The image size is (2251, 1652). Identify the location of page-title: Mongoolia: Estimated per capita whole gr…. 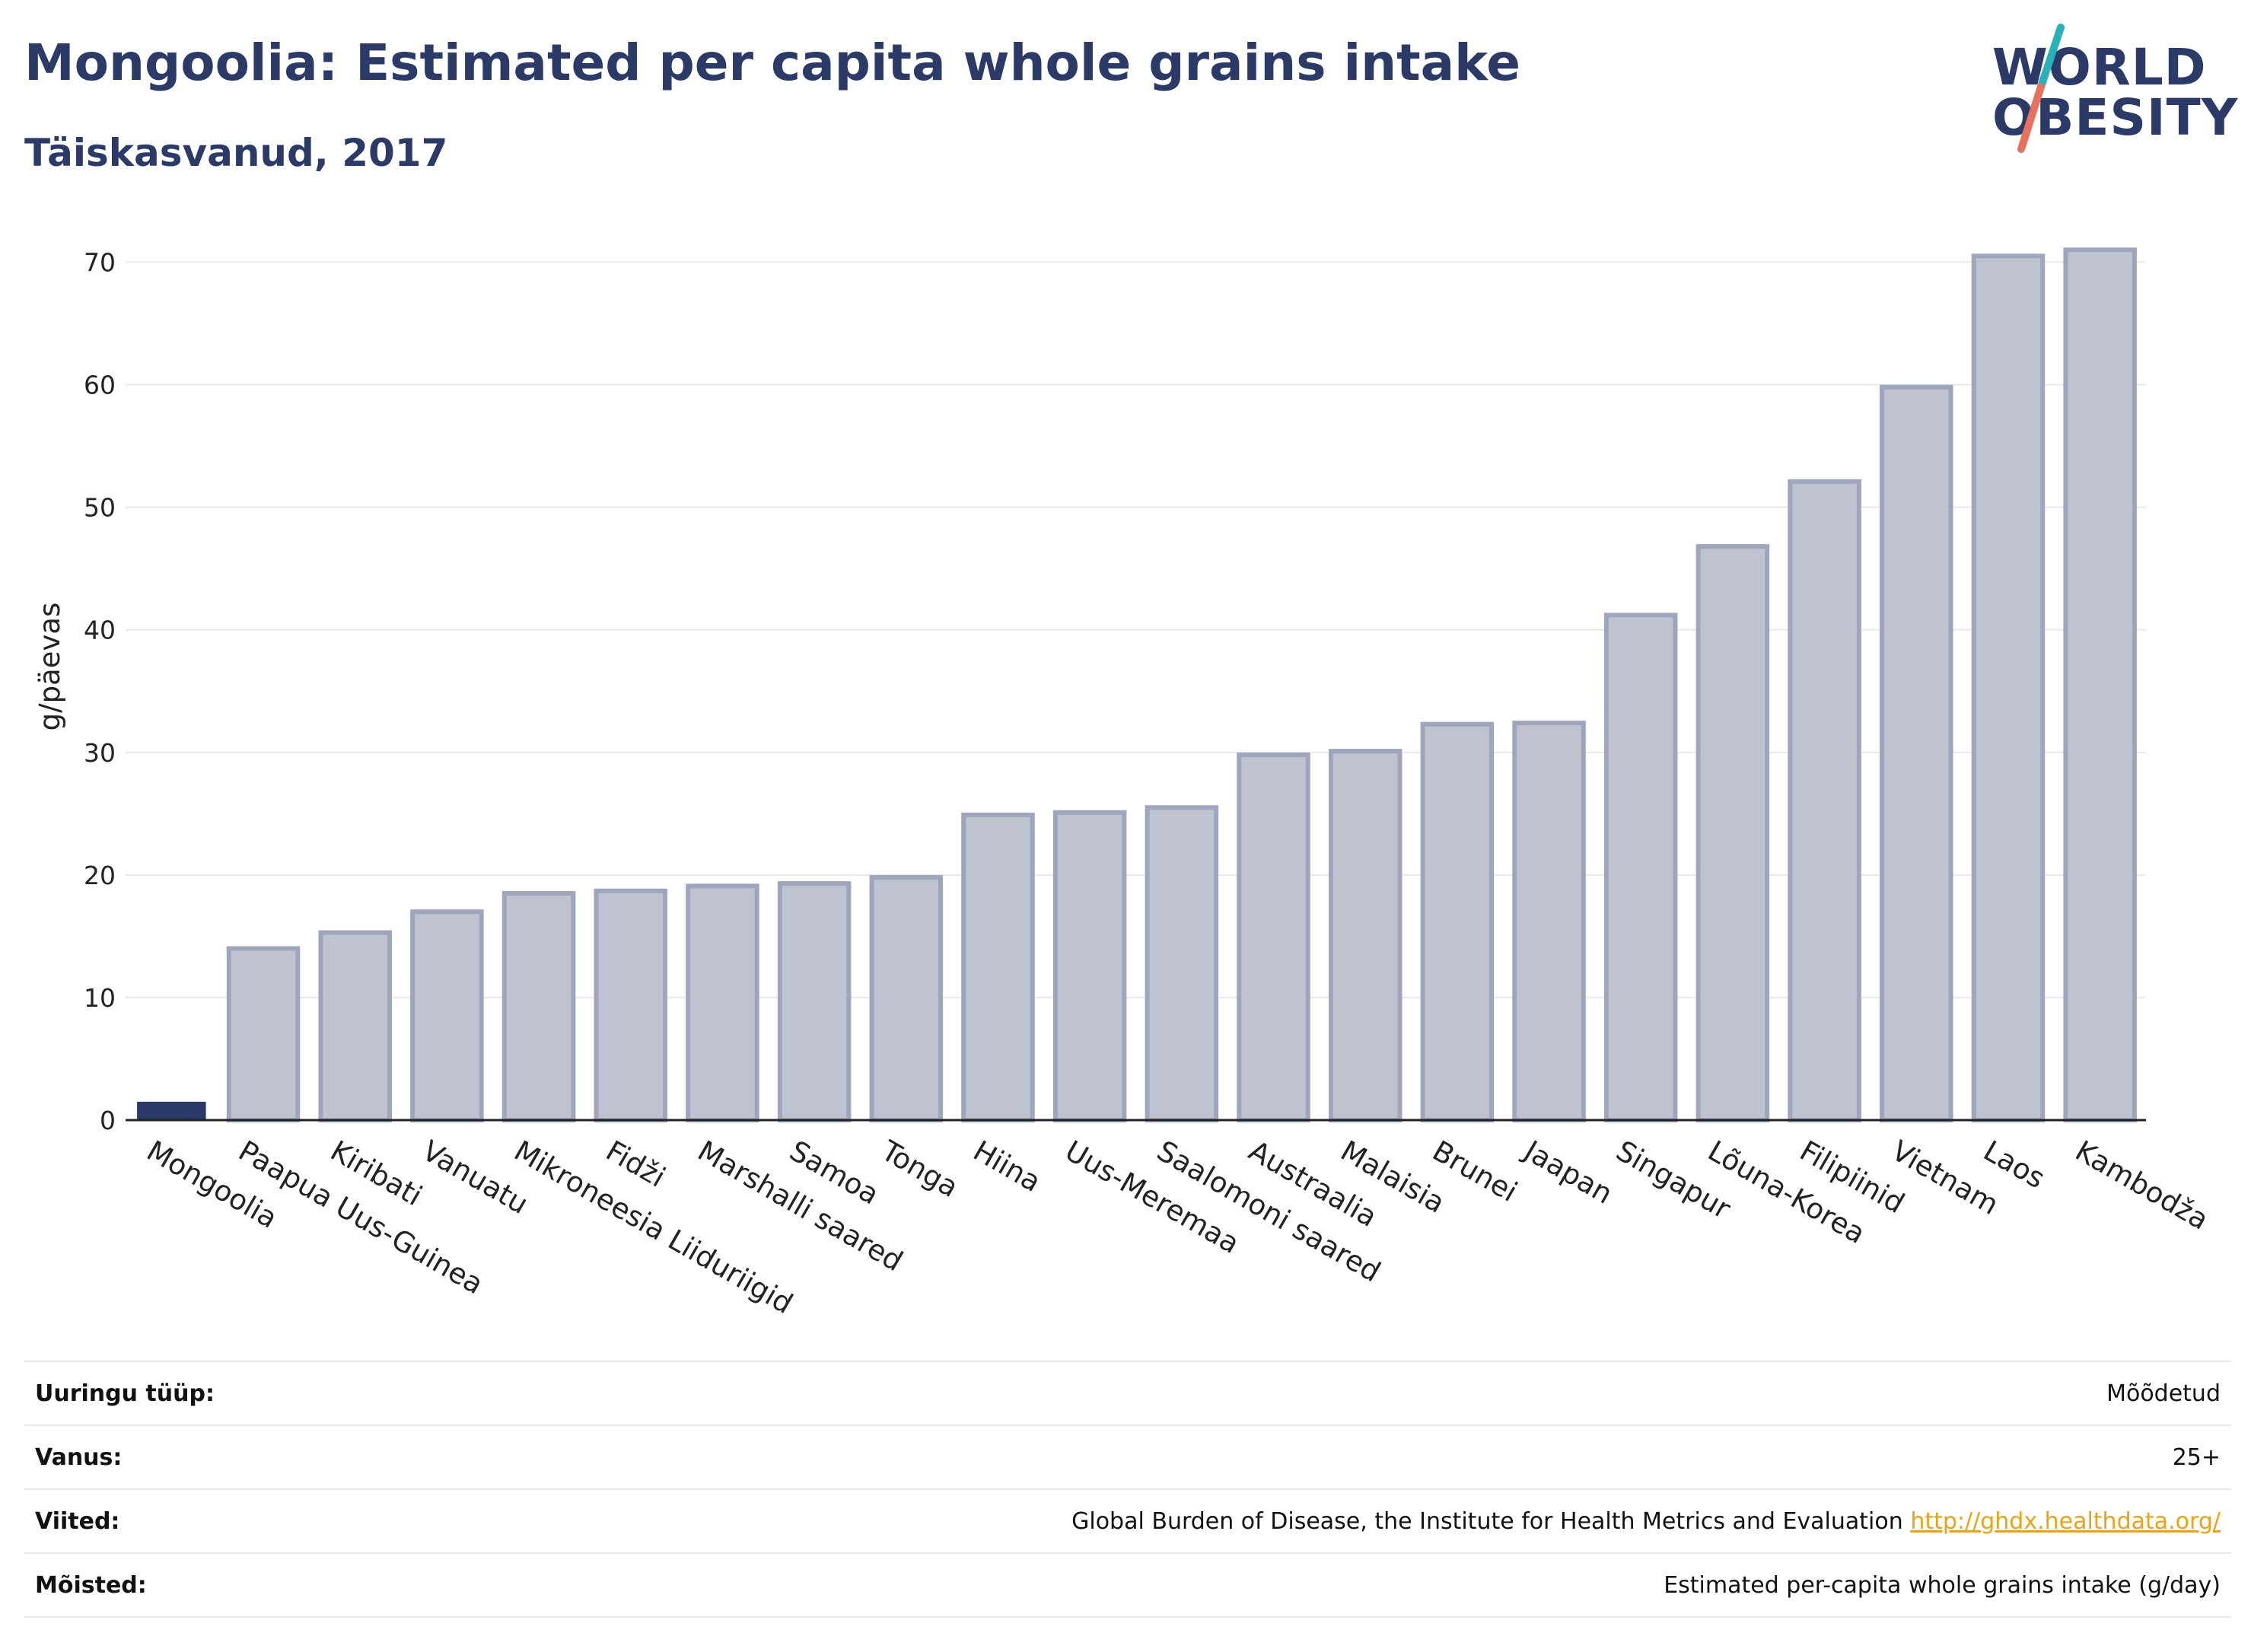
(772, 62).